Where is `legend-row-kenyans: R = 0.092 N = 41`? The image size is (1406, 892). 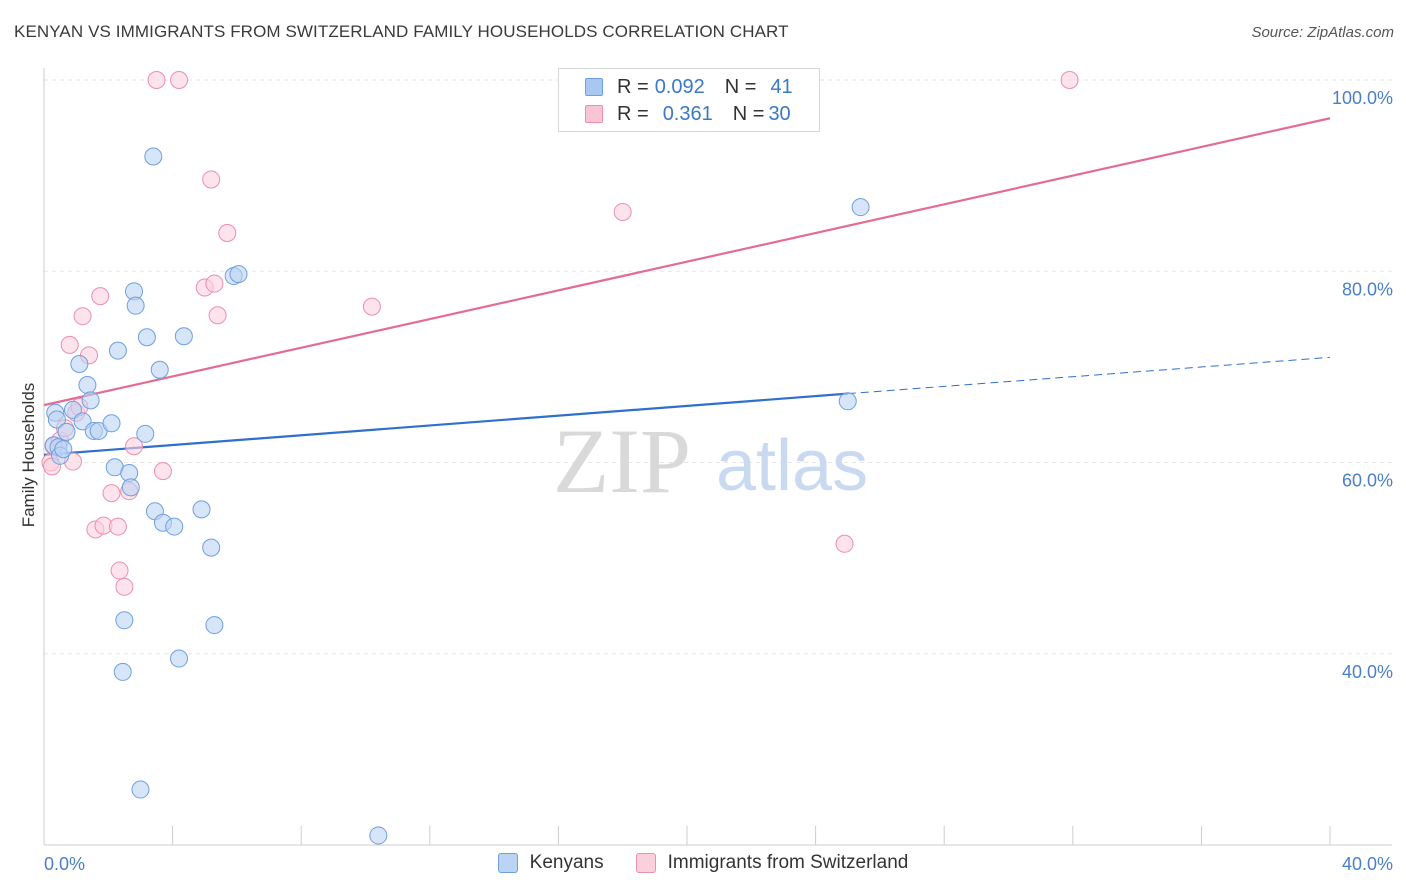
legend-row-kenyans: R = 0.092 N = 41 is located at coordinates (689, 87).